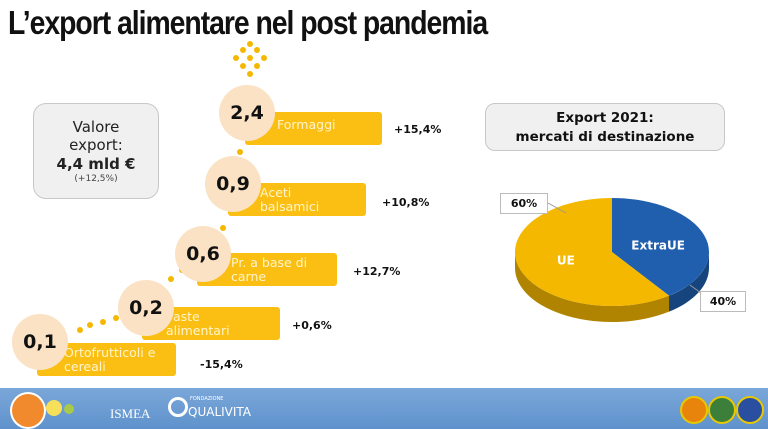 The height and width of the screenshot is (429, 768). Describe the element at coordinates (406, 202) in the screenshot. I see `step-change-aceti: +10,8%` at that location.